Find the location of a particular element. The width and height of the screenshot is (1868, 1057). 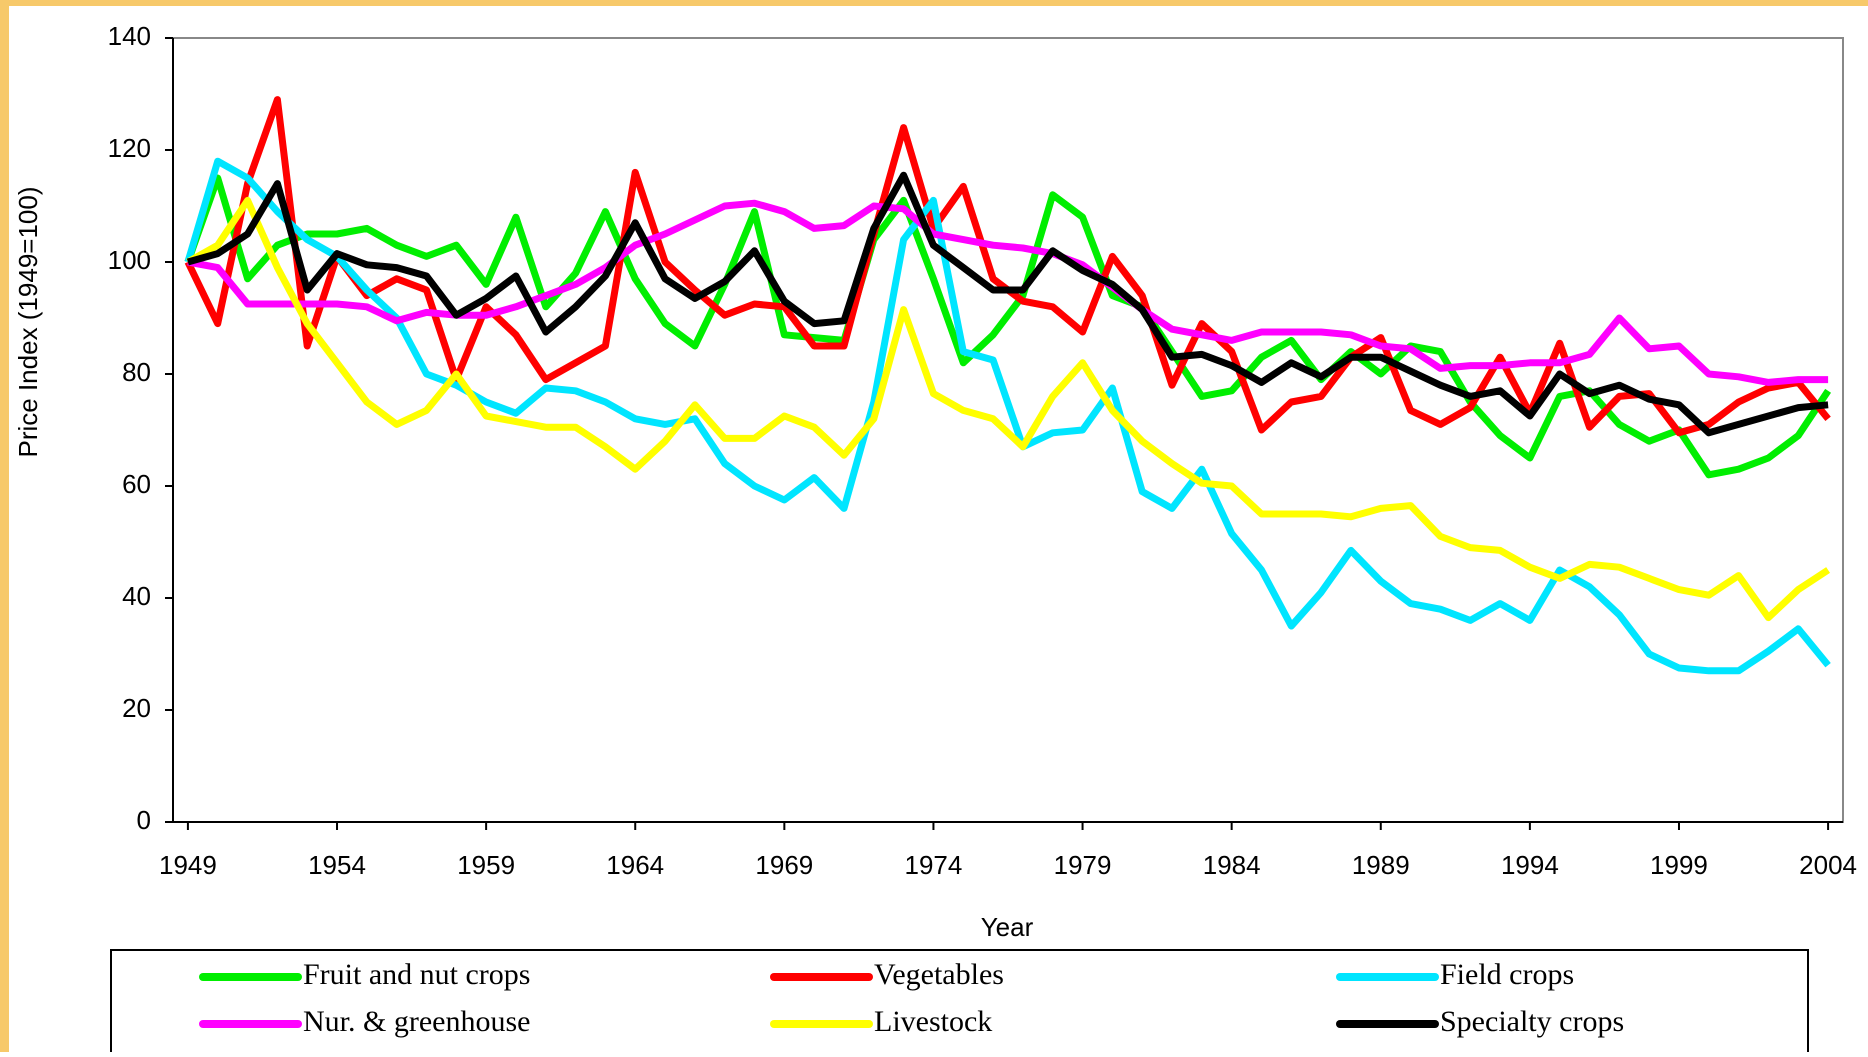

x-tick-label: 1989 is located at coordinates (1381, 865).